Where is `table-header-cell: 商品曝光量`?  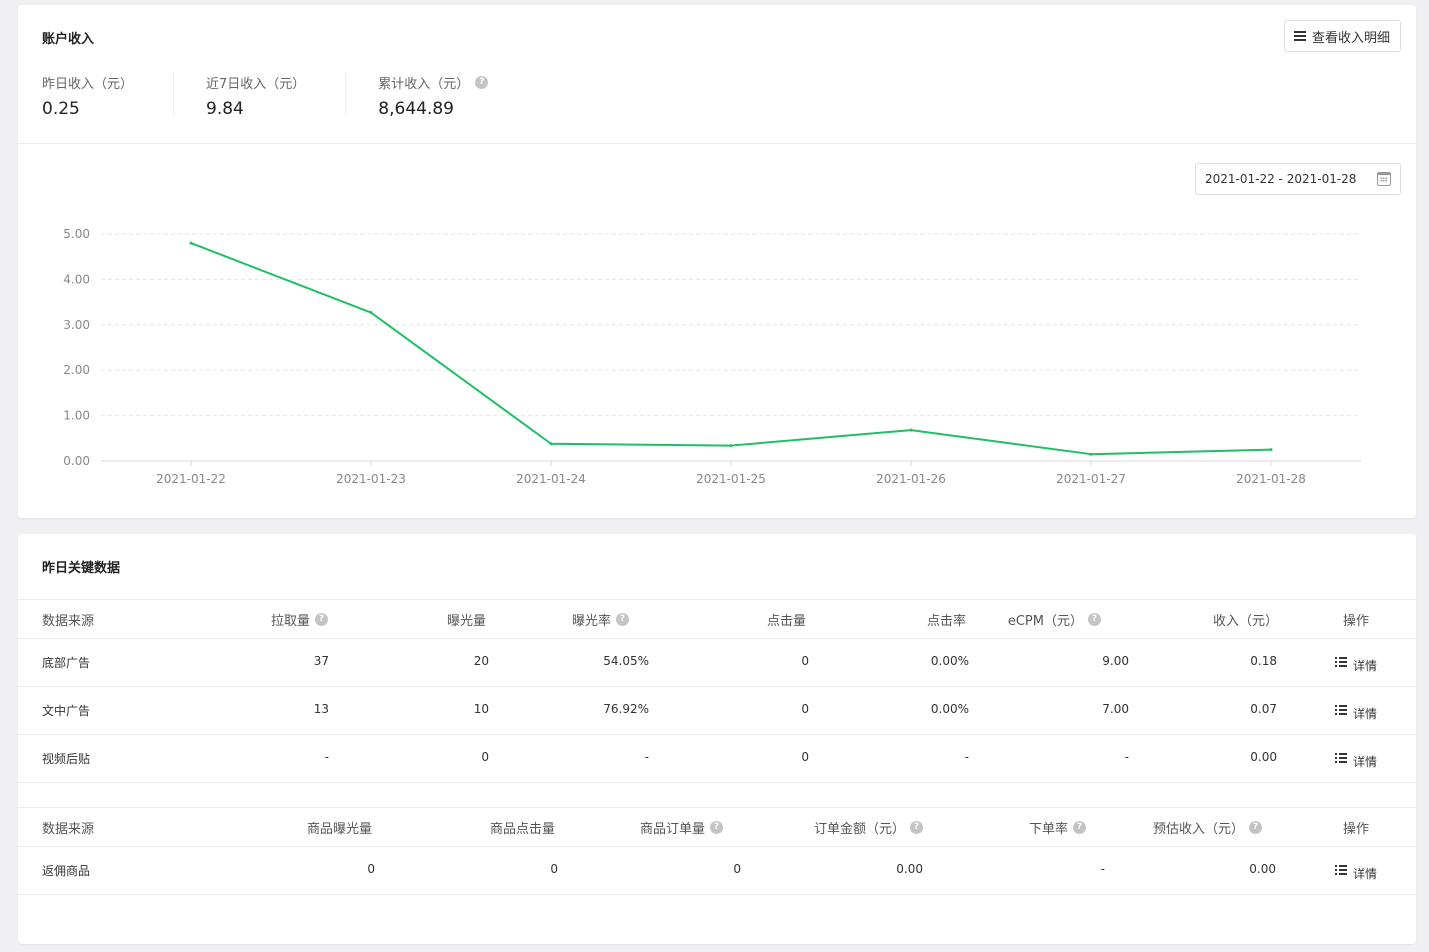 table-header-cell: 商品曝光量 is located at coordinates (295, 827).